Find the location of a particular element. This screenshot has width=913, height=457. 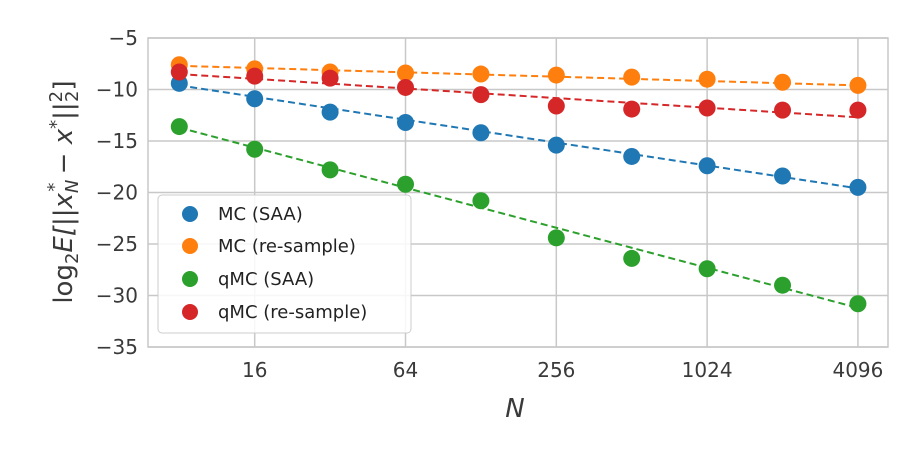

fit-line-qmc-re-sample is located at coordinates (518, 96).